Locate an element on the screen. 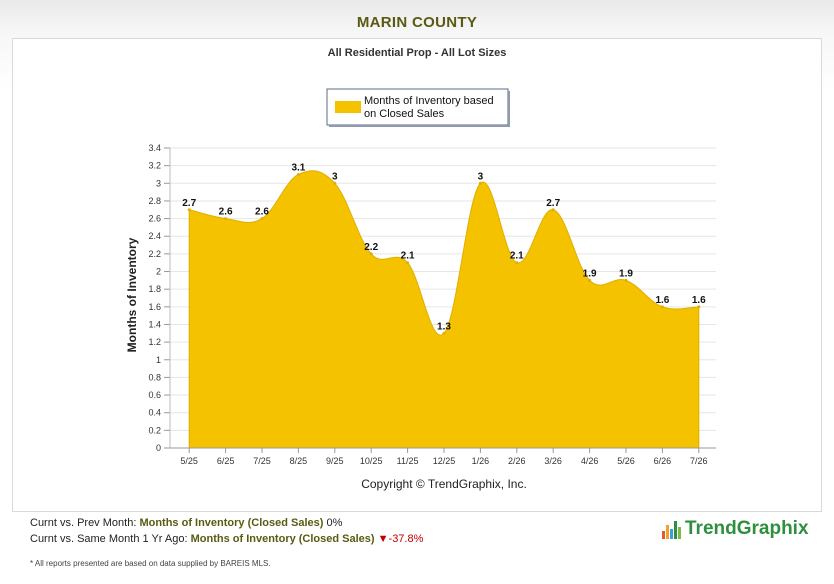  x-tick-label: 3/26 is located at coordinates (553, 461).